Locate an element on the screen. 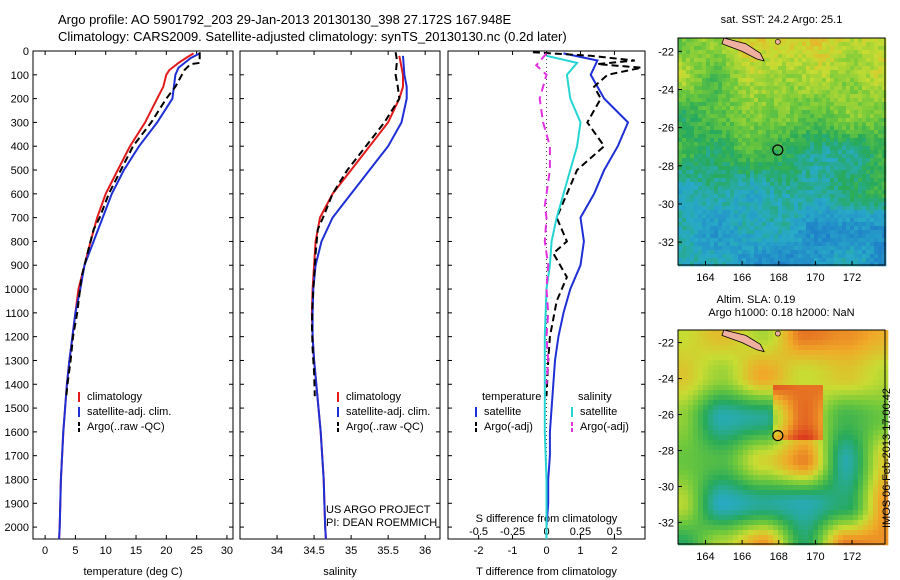 This screenshot has width=900, height=580. x-tick-label: 30 is located at coordinates (227, 551).